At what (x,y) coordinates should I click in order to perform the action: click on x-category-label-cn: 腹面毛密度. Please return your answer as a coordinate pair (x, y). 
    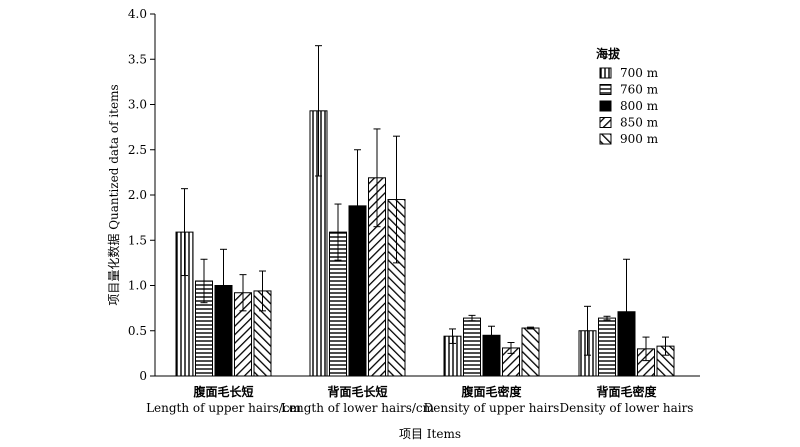
    Looking at the image, I should click on (491, 391).